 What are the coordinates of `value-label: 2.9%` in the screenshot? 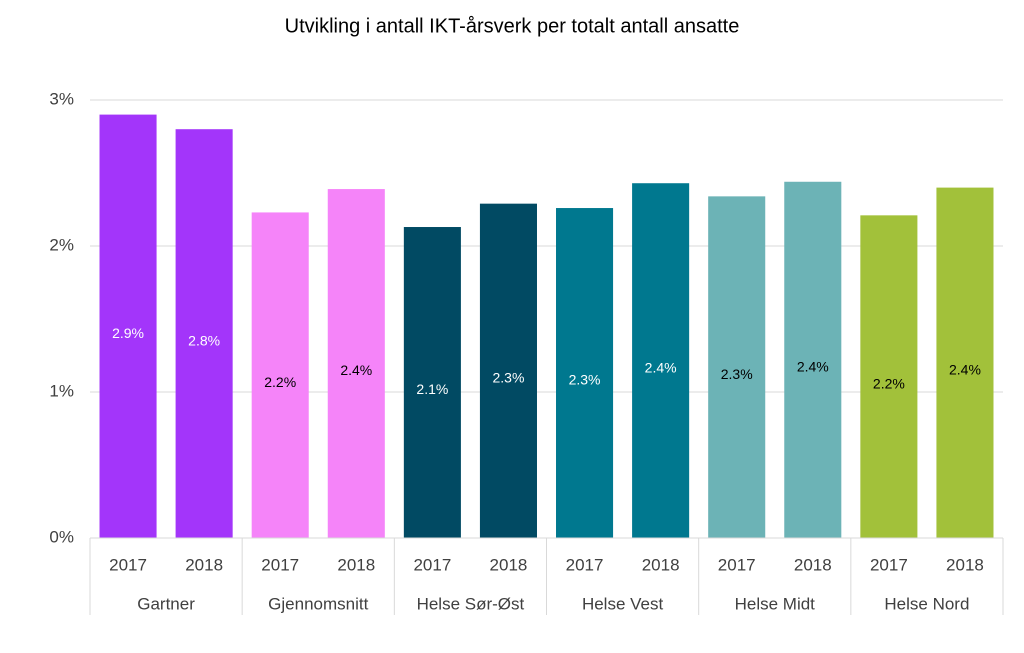 It's located at (128, 333).